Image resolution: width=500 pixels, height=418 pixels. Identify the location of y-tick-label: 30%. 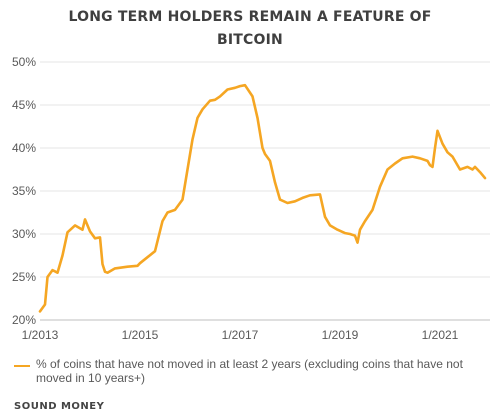
(24, 234).